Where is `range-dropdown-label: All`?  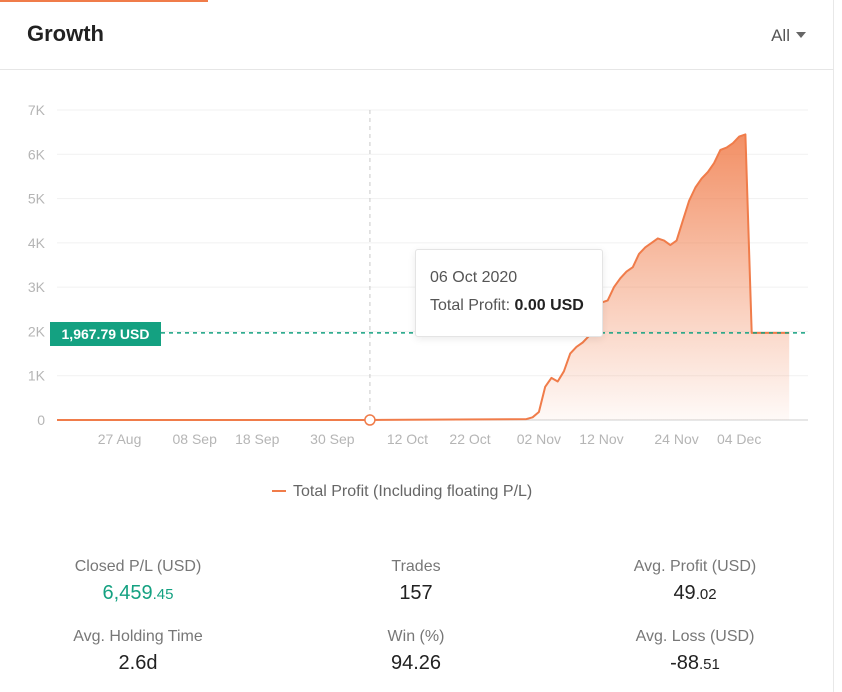
range-dropdown-label: All is located at coordinates (780, 35).